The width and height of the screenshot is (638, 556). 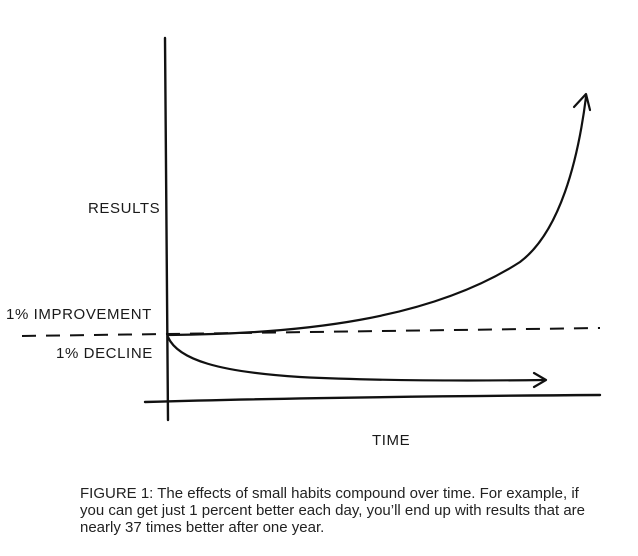 I want to click on x-axis-line, so click(x=372, y=398).